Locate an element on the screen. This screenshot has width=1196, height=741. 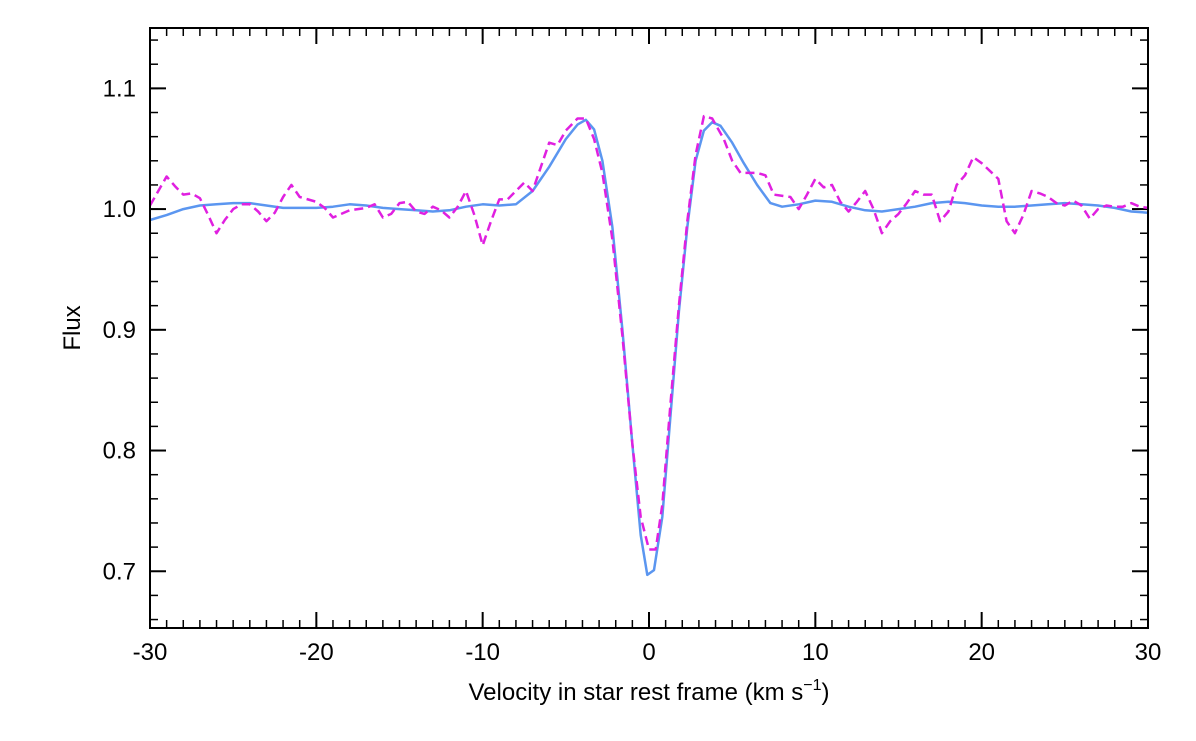
x-tick-label: 30 is located at coordinates (1148, 652).